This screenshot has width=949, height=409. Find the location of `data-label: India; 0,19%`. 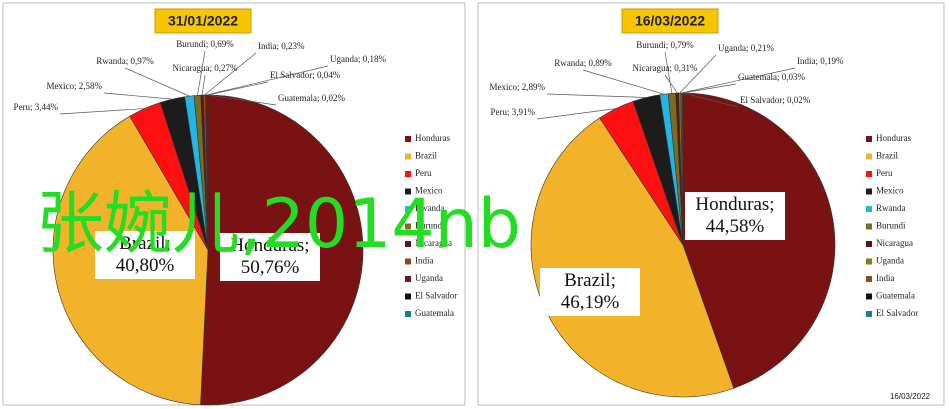

data-label: India; 0,19% is located at coordinates (820, 61).